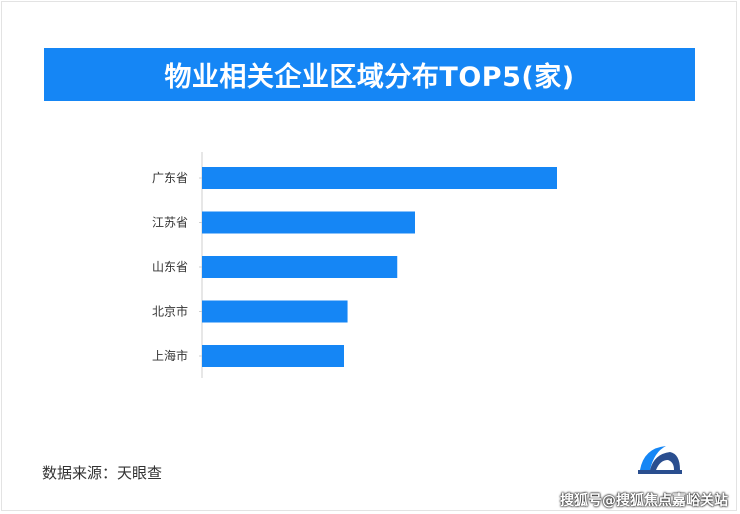  What do you see at coordinates (170, 355) in the screenshot?
I see `category-label-4: 上海市` at bounding box center [170, 355].